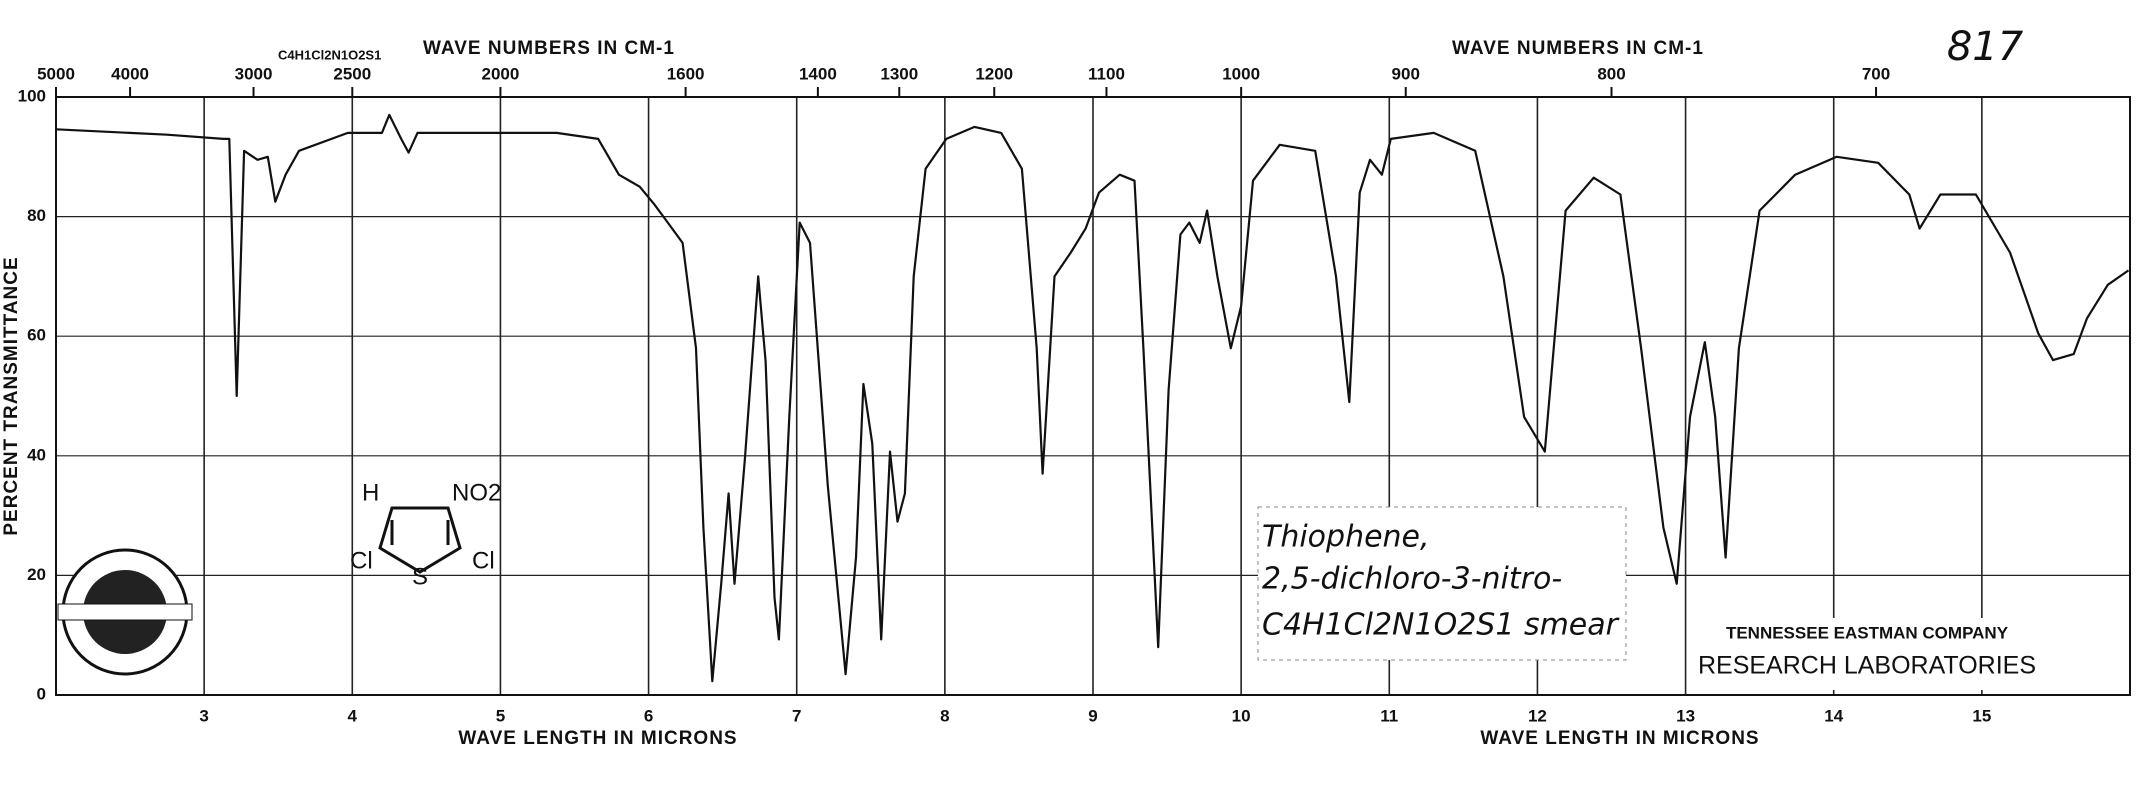 The width and height of the screenshot is (2148, 789). What do you see at coordinates (11, 395) in the screenshot?
I see `y-axis-label: PERCENT TRANSMITTANCE` at bounding box center [11, 395].